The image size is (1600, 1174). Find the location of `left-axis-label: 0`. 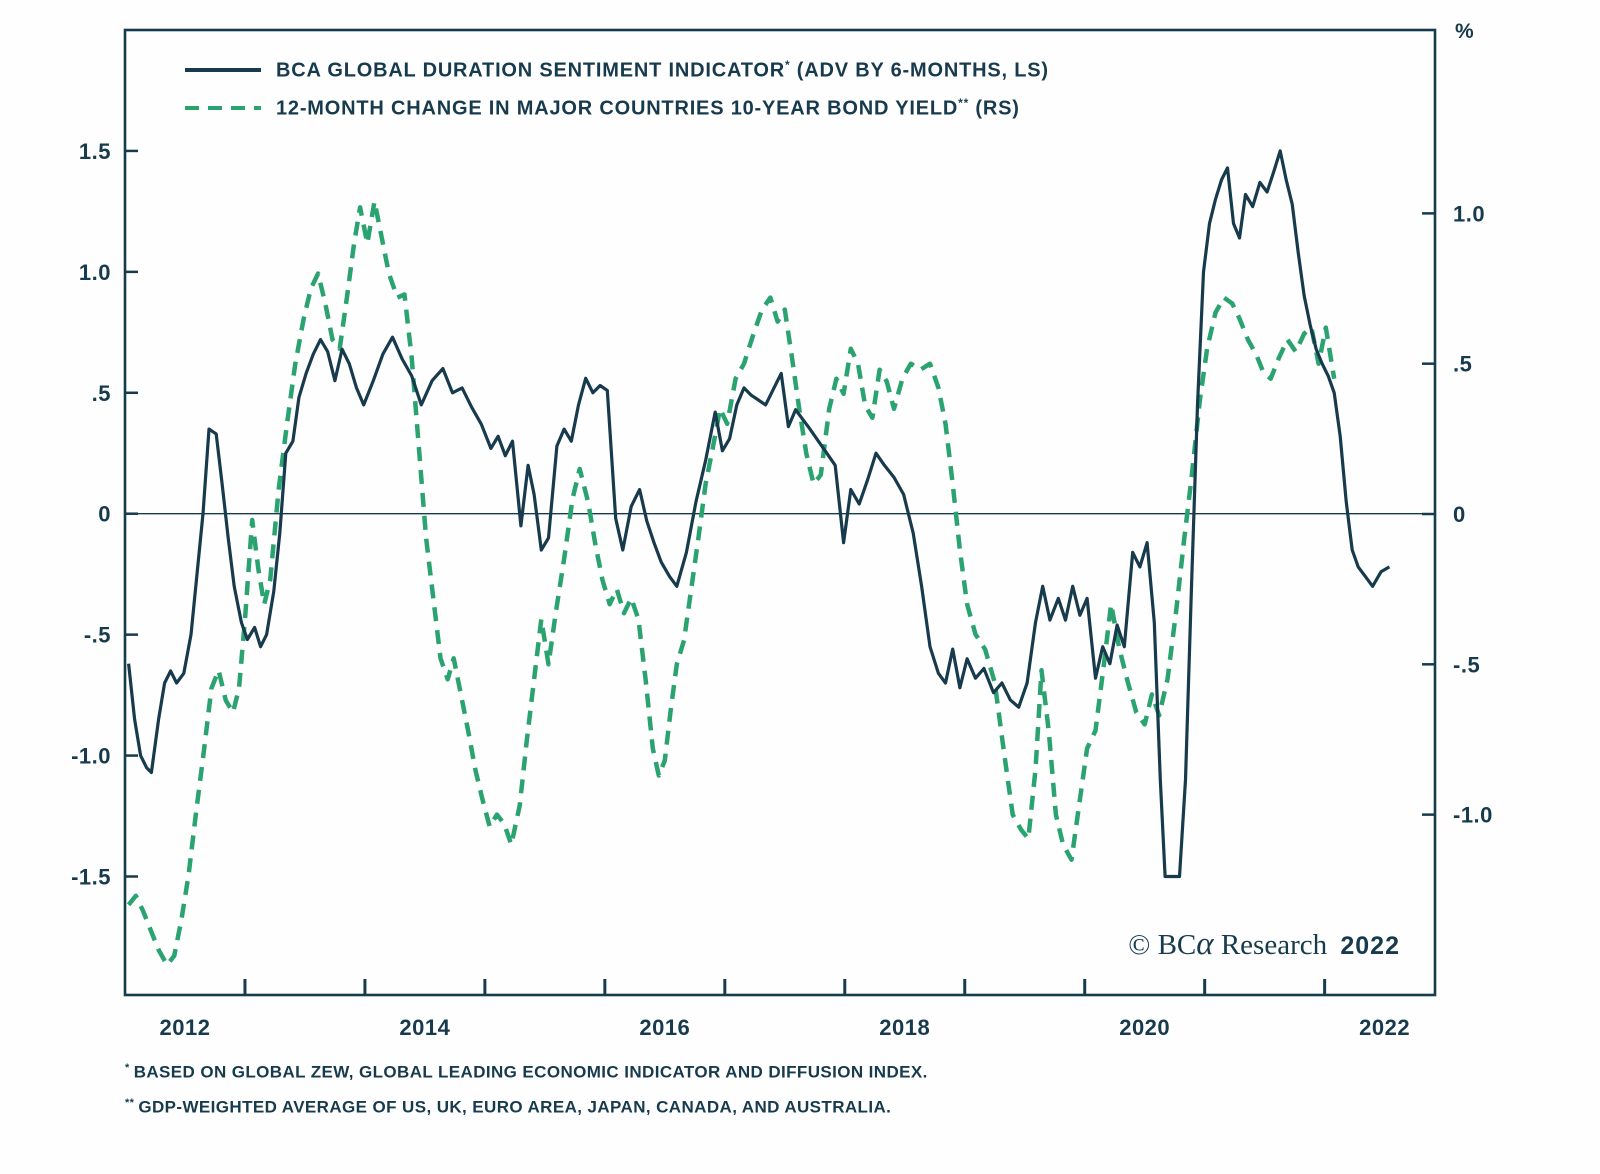

left-axis-label: 0 is located at coordinates (104, 514).